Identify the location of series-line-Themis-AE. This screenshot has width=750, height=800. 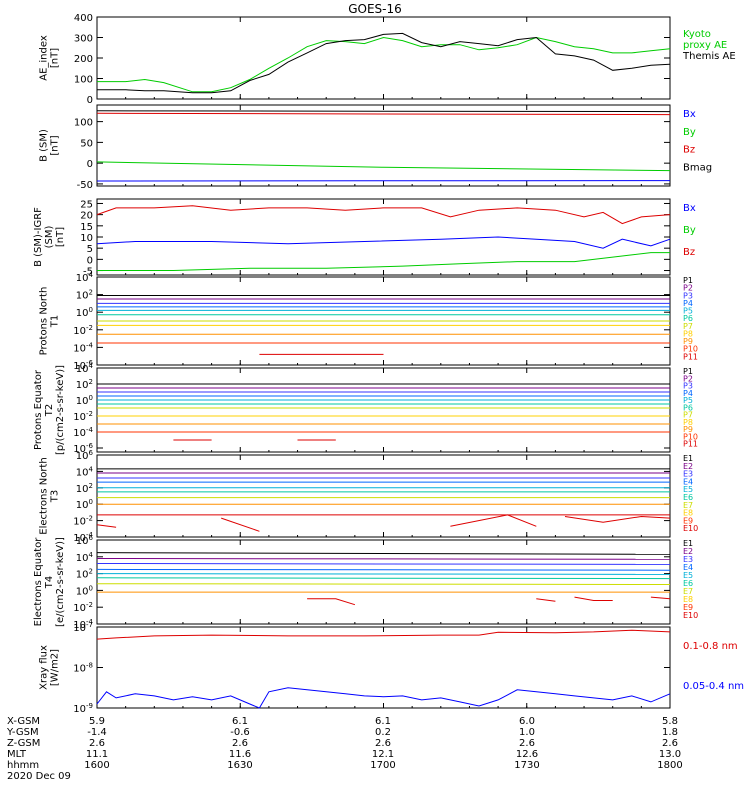
(384, 63).